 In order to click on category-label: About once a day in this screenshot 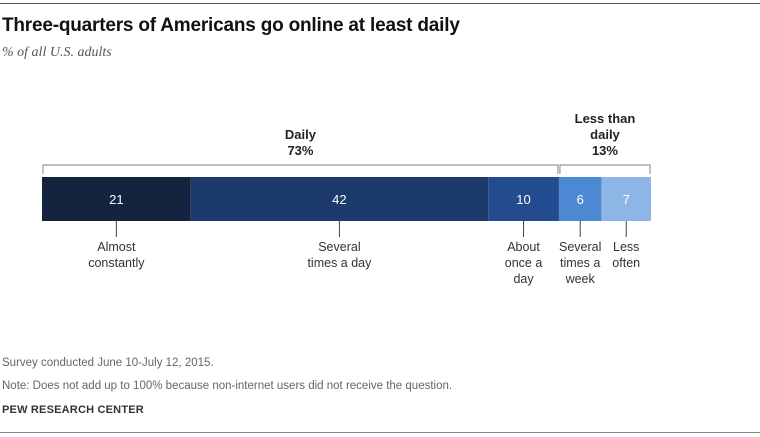, I will do `click(524, 263)`.